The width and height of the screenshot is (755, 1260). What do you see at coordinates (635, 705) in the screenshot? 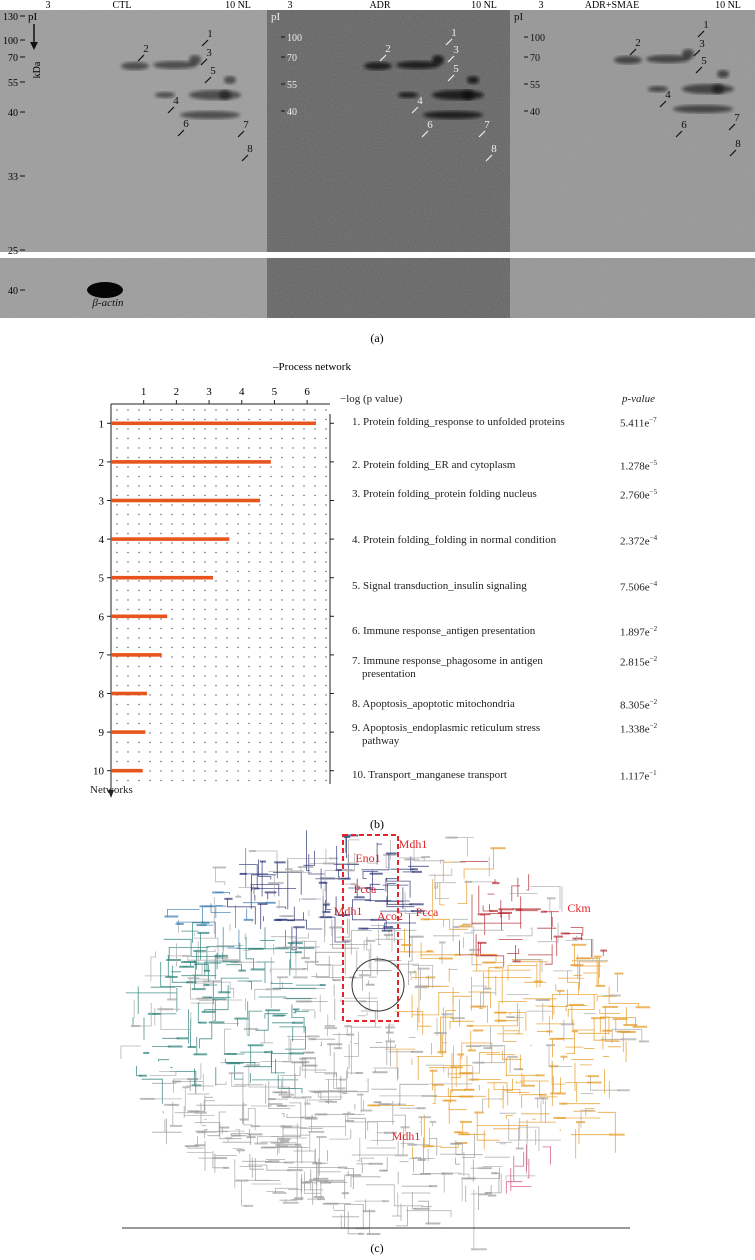
I see `p-value-base: 8.305e` at bounding box center [635, 705].